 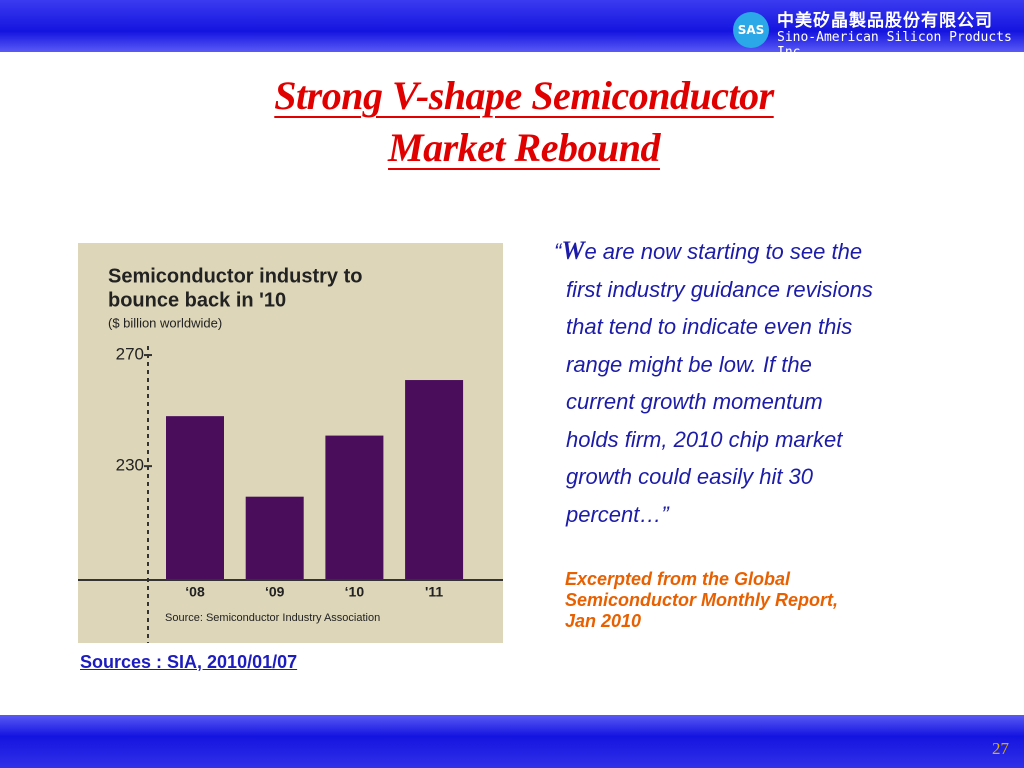 I want to click on excerpt-line: Semiconductor Monthly Report,, so click(x=702, y=600).